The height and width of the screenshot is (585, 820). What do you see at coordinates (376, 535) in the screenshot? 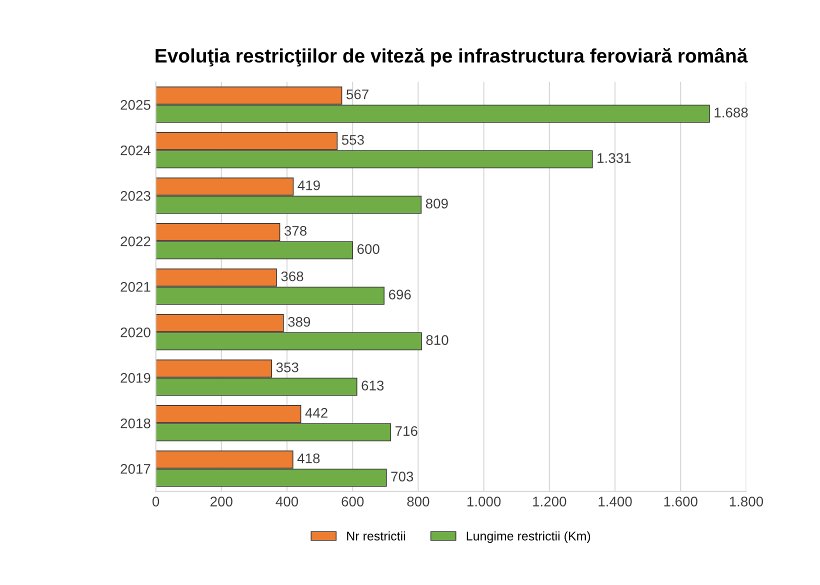
I see `legend-label: Nr restrictii` at bounding box center [376, 535].